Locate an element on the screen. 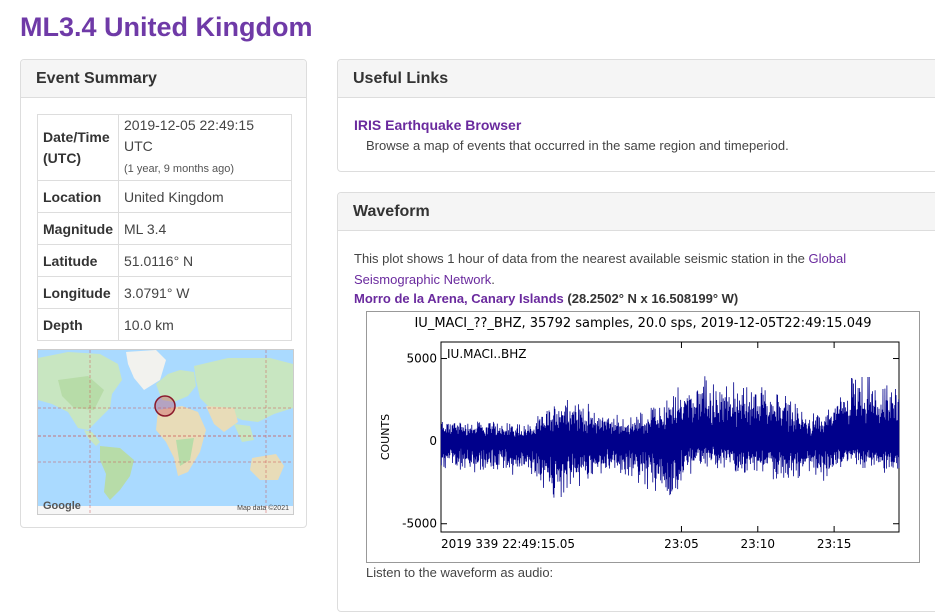 This screenshot has height=612, width=935. magnitude-value: ML 3.4 is located at coordinates (205, 228).